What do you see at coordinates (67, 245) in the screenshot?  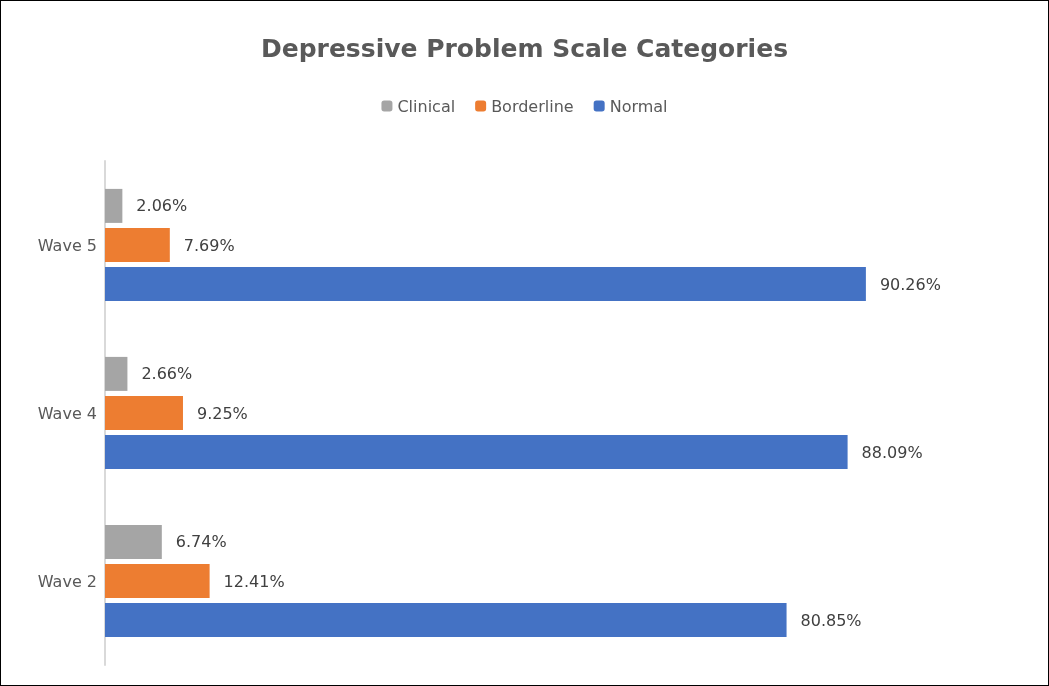 I see `y-tick-label: Wave 5` at bounding box center [67, 245].